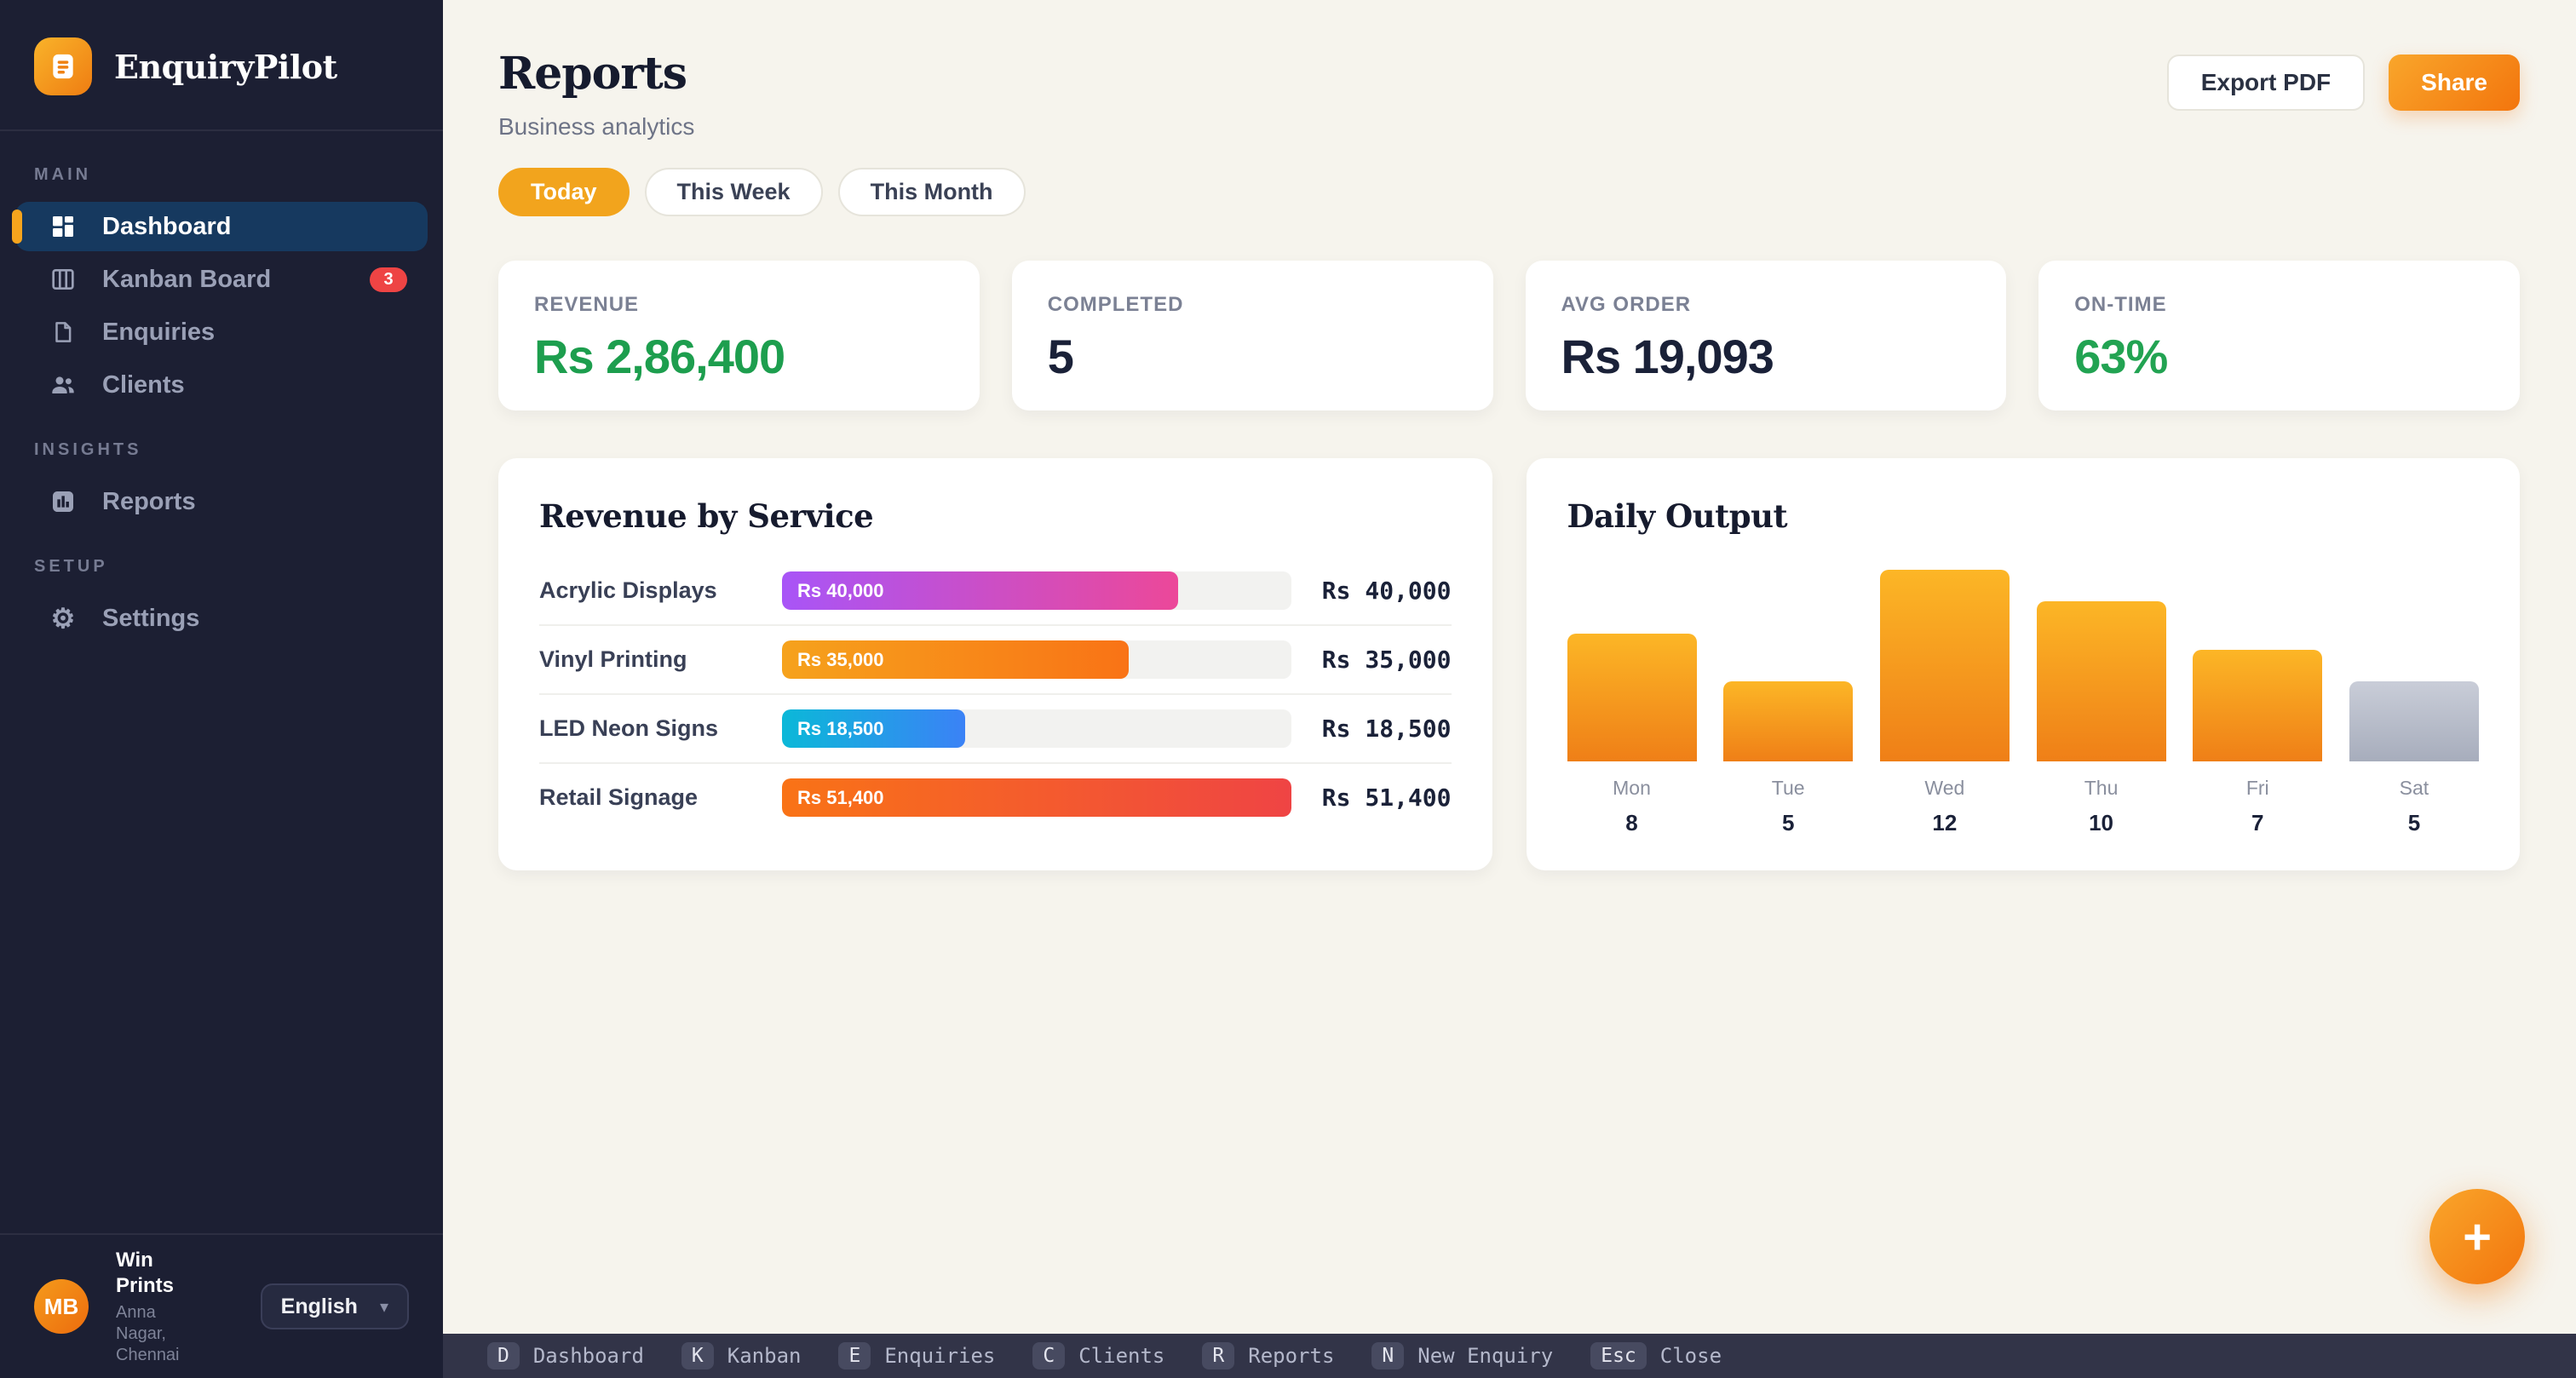 The width and height of the screenshot is (2576, 1378). I want to click on date-filters: Today This Week This Month, so click(1509, 192).